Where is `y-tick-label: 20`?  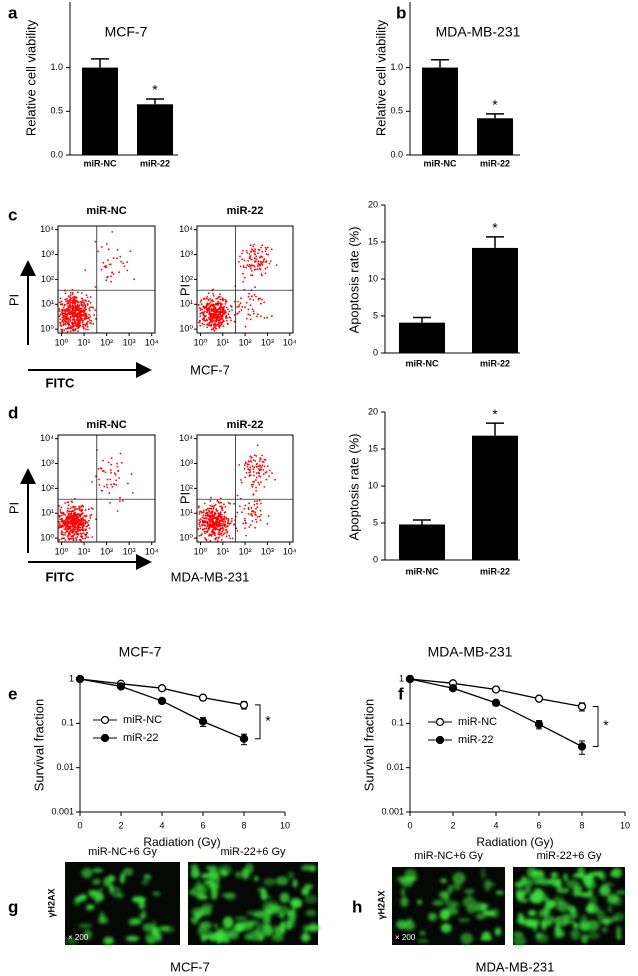 y-tick-label: 20 is located at coordinates (373, 204).